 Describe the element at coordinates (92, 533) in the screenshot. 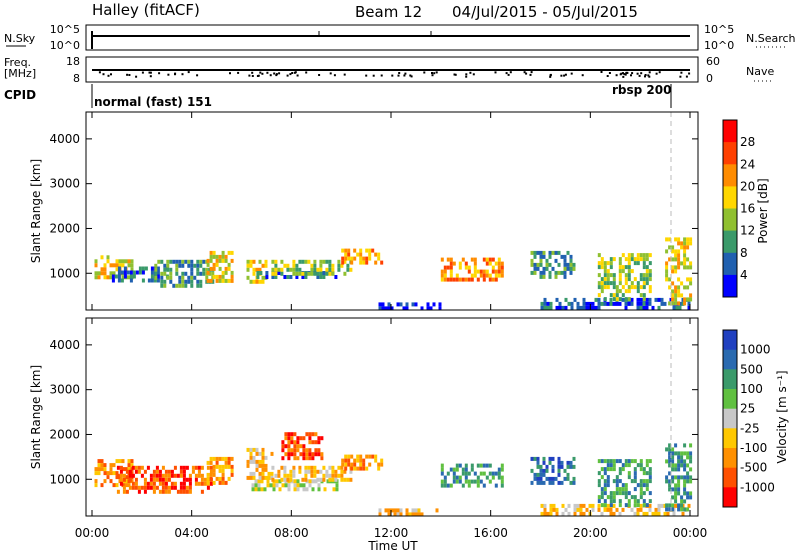

I see `x-tick-label: 00:00` at that location.